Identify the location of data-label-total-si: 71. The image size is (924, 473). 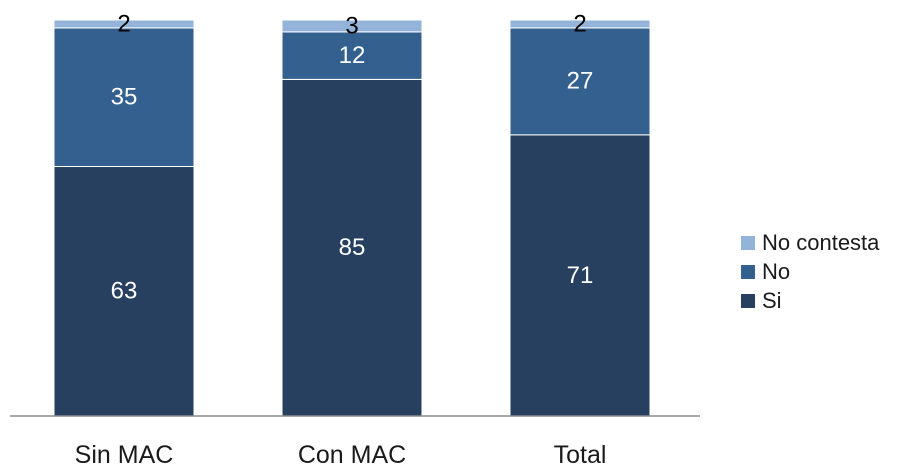
(580, 275).